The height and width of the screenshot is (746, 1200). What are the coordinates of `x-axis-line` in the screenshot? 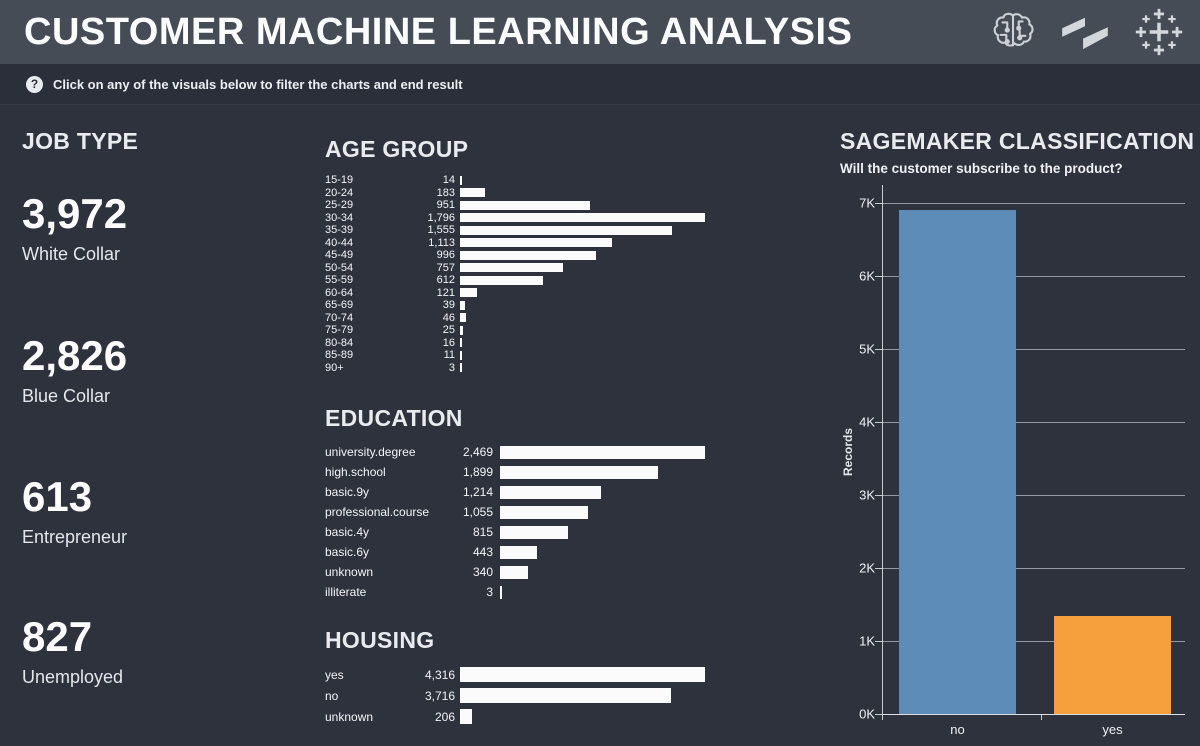 It's located at (1033, 714).